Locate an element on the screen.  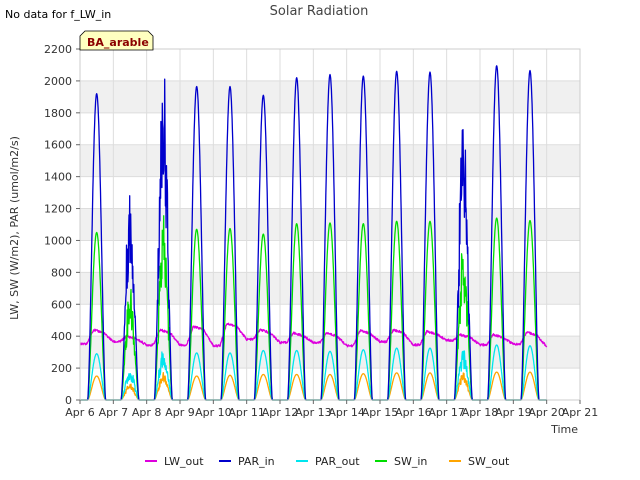
x-tick-label: Apr 7 is located at coordinates (114, 412).